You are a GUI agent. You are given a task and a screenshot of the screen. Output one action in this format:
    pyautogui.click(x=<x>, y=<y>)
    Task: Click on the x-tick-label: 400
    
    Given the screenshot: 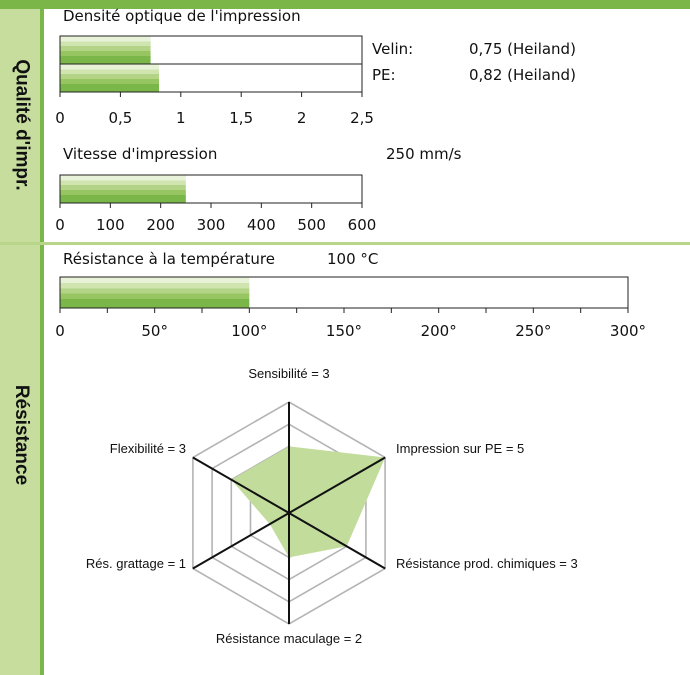 What is the action you would take?
    pyautogui.click(x=261, y=225)
    